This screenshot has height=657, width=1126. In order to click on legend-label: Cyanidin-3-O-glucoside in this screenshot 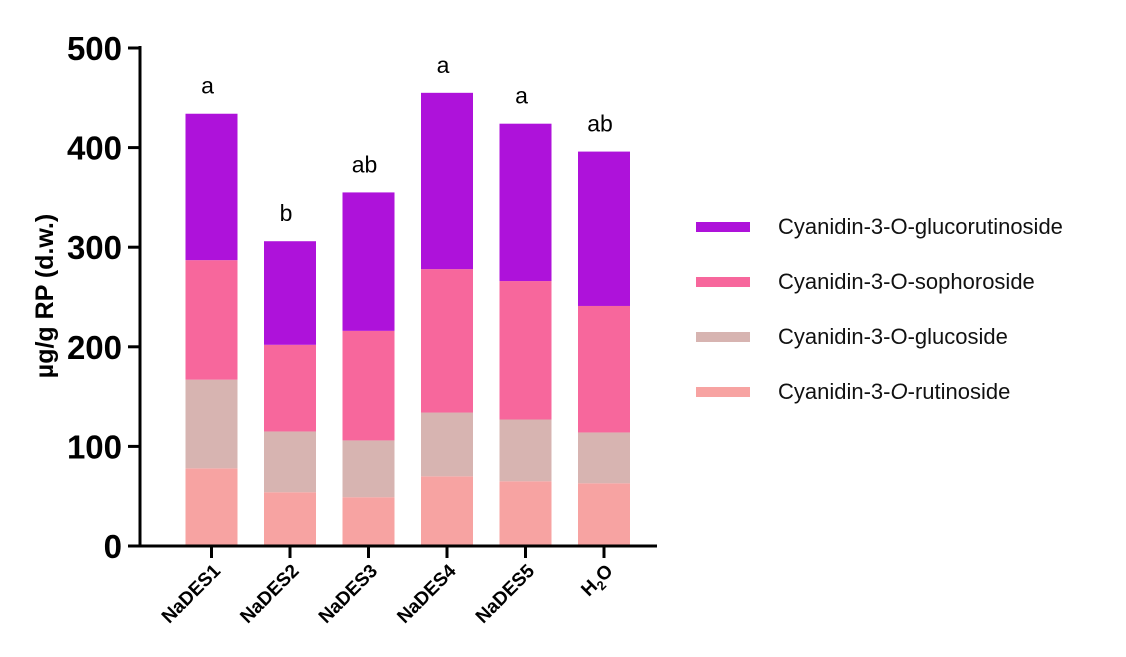, I will do `click(893, 336)`.